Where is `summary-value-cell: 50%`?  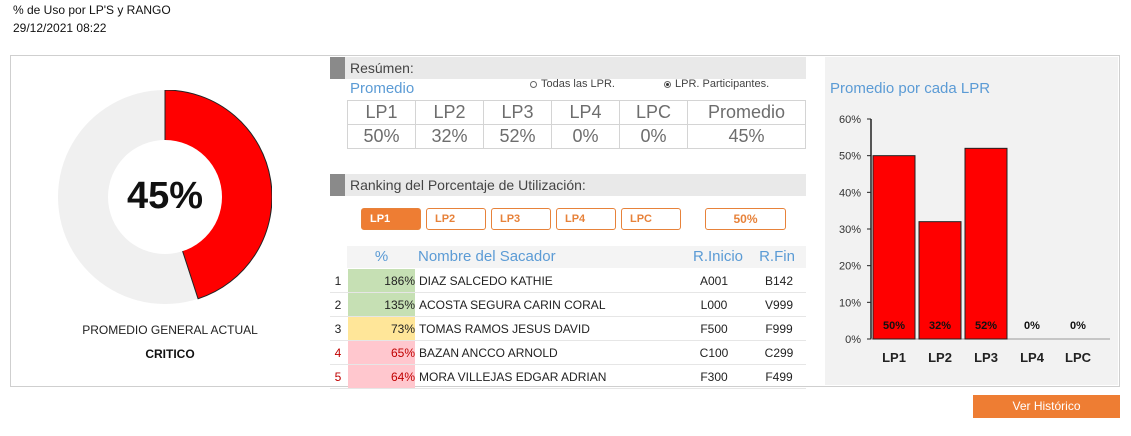
summary-value-cell: 50% is located at coordinates (381, 136).